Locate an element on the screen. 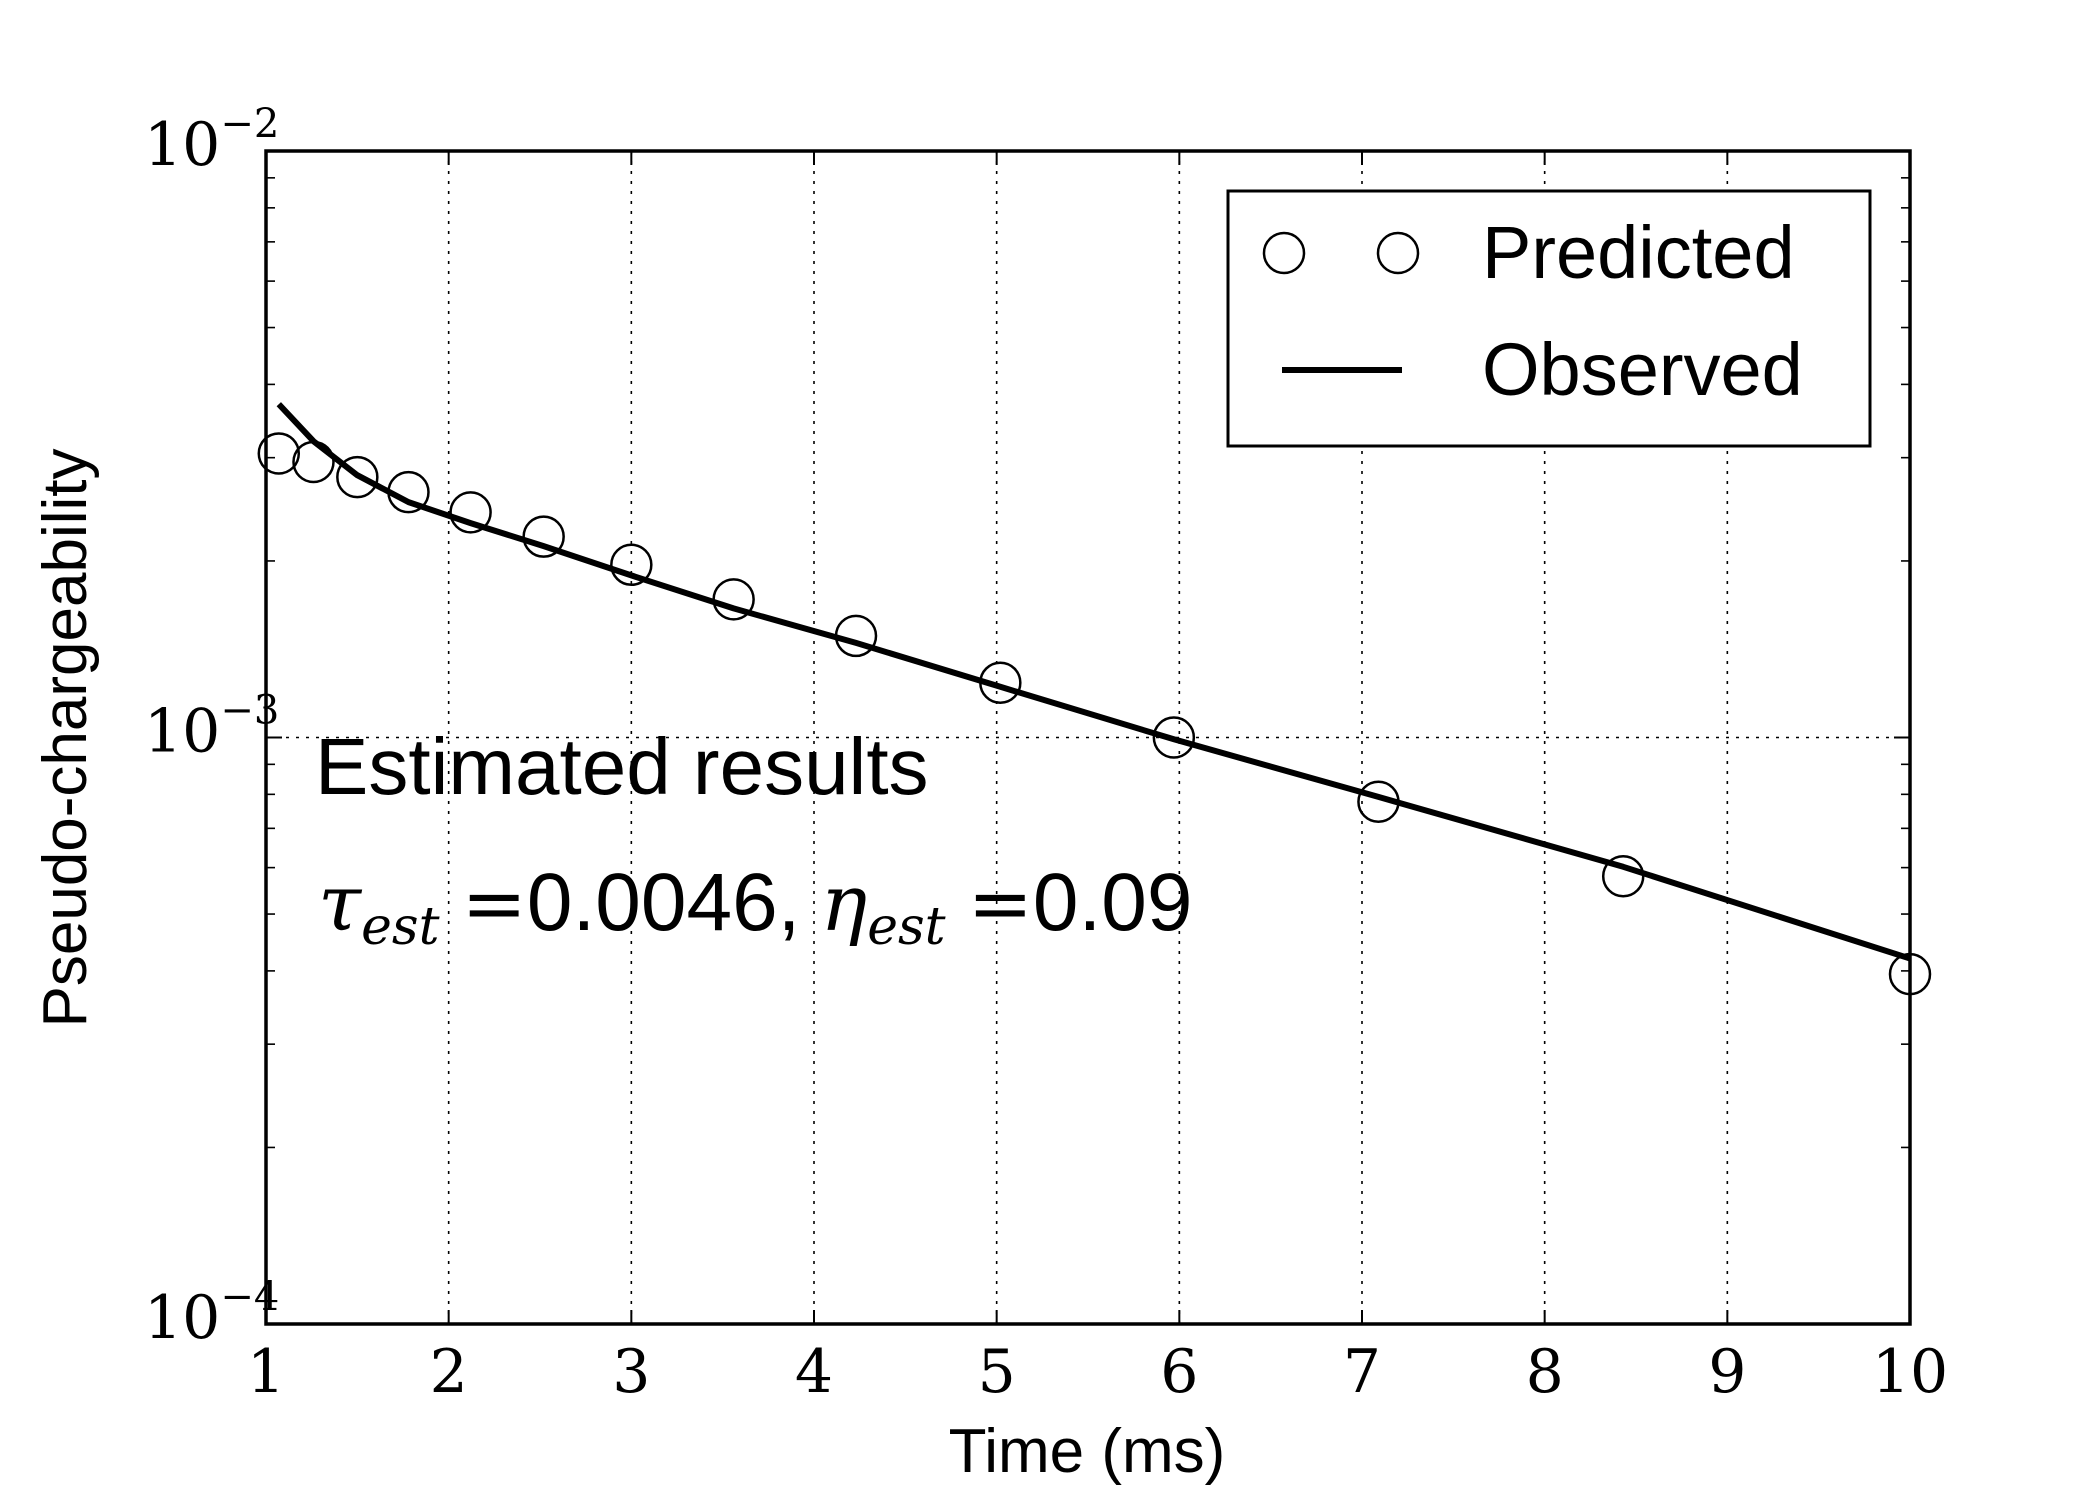 The width and height of the screenshot is (2100, 1500). eta-subscript: est is located at coordinates (906, 927).